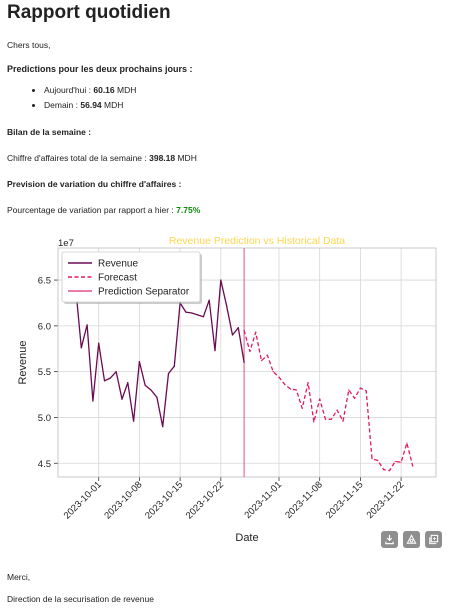 The width and height of the screenshot is (457, 608). Describe the element at coordinates (44, 281) in the screenshot. I see `y-tick-label: 6.5` at that location.